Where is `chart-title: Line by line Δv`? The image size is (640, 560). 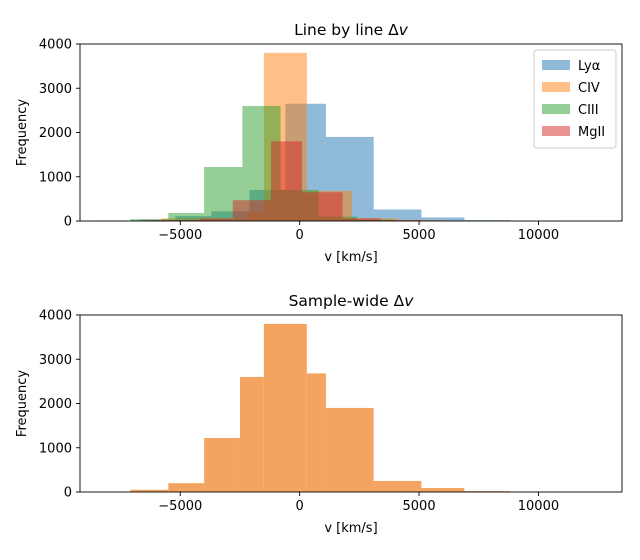
chart-title: Line by line Δv is located at coordinates (351, 30).